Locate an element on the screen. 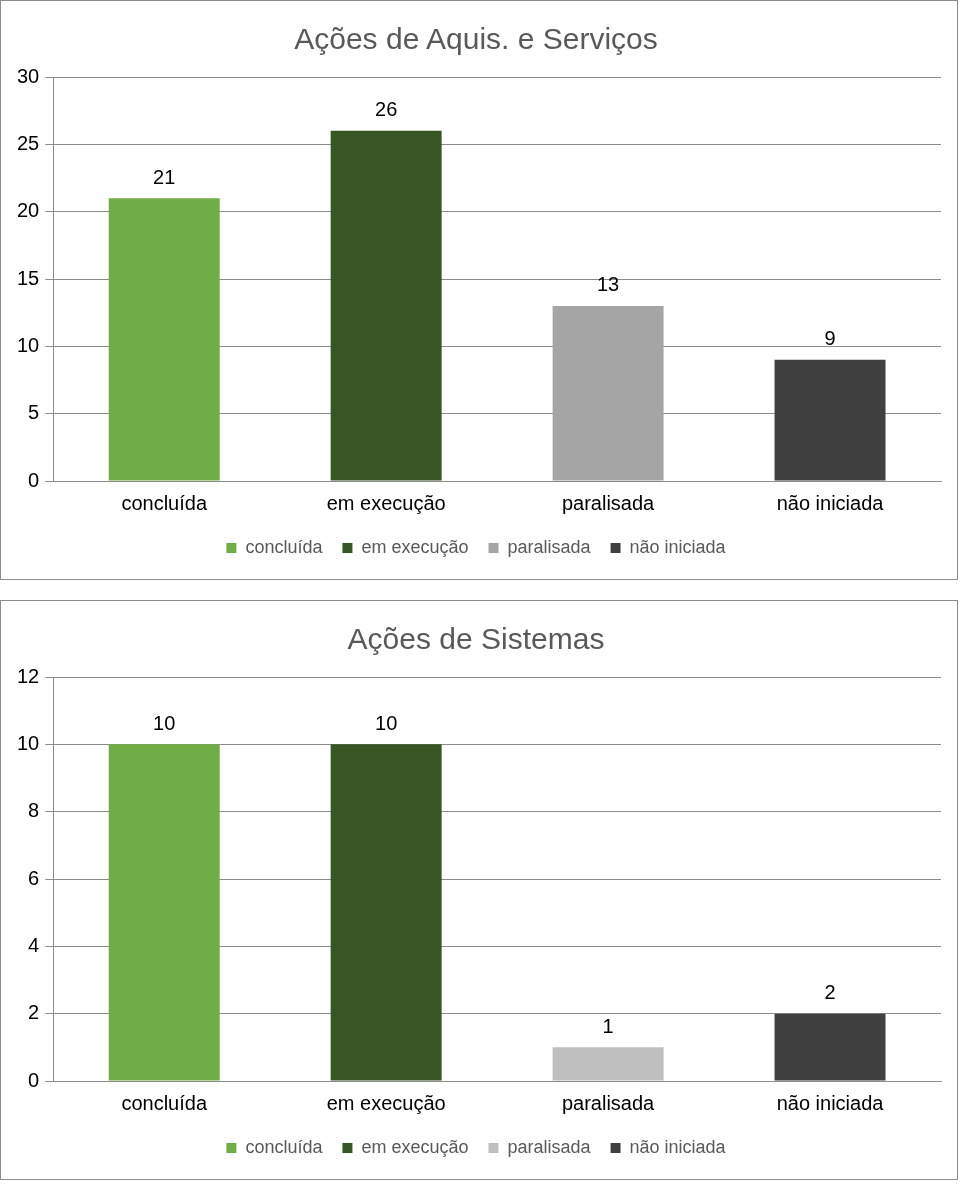 The image size is (960, 1199). data-label: 21 is located at coordinates (164, 176).